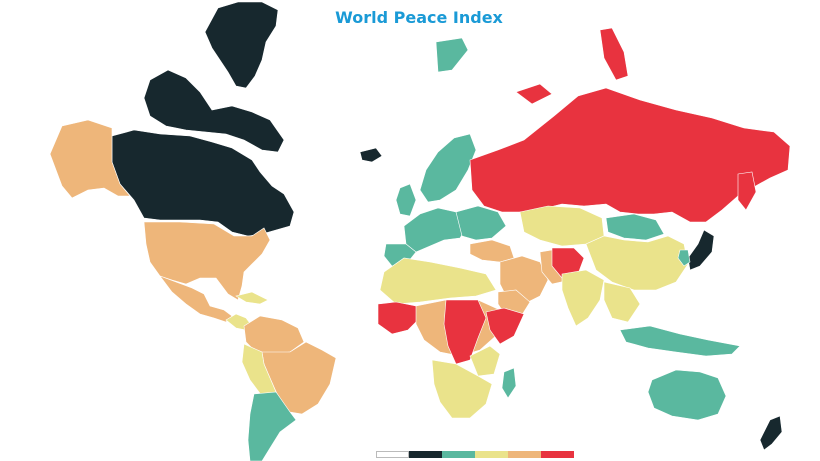  Describe the element at coordinates (701, 250) in the screenshot. I see `region-japan` at that location.